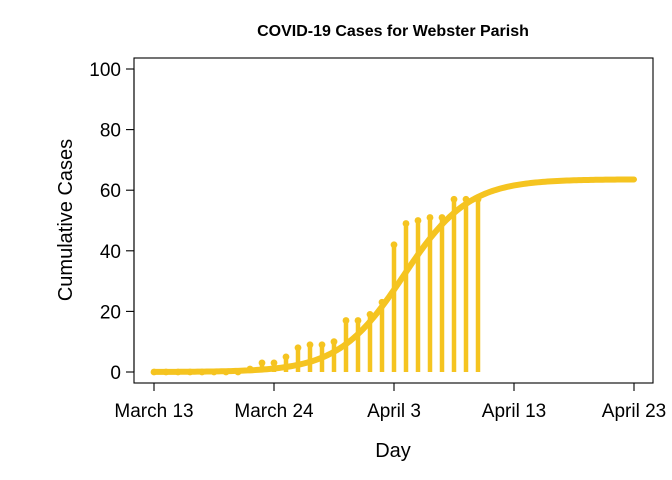  Describe the element at coordinates (115, 373) in the screenshot. I see `y-tick-label: 0` at that location.